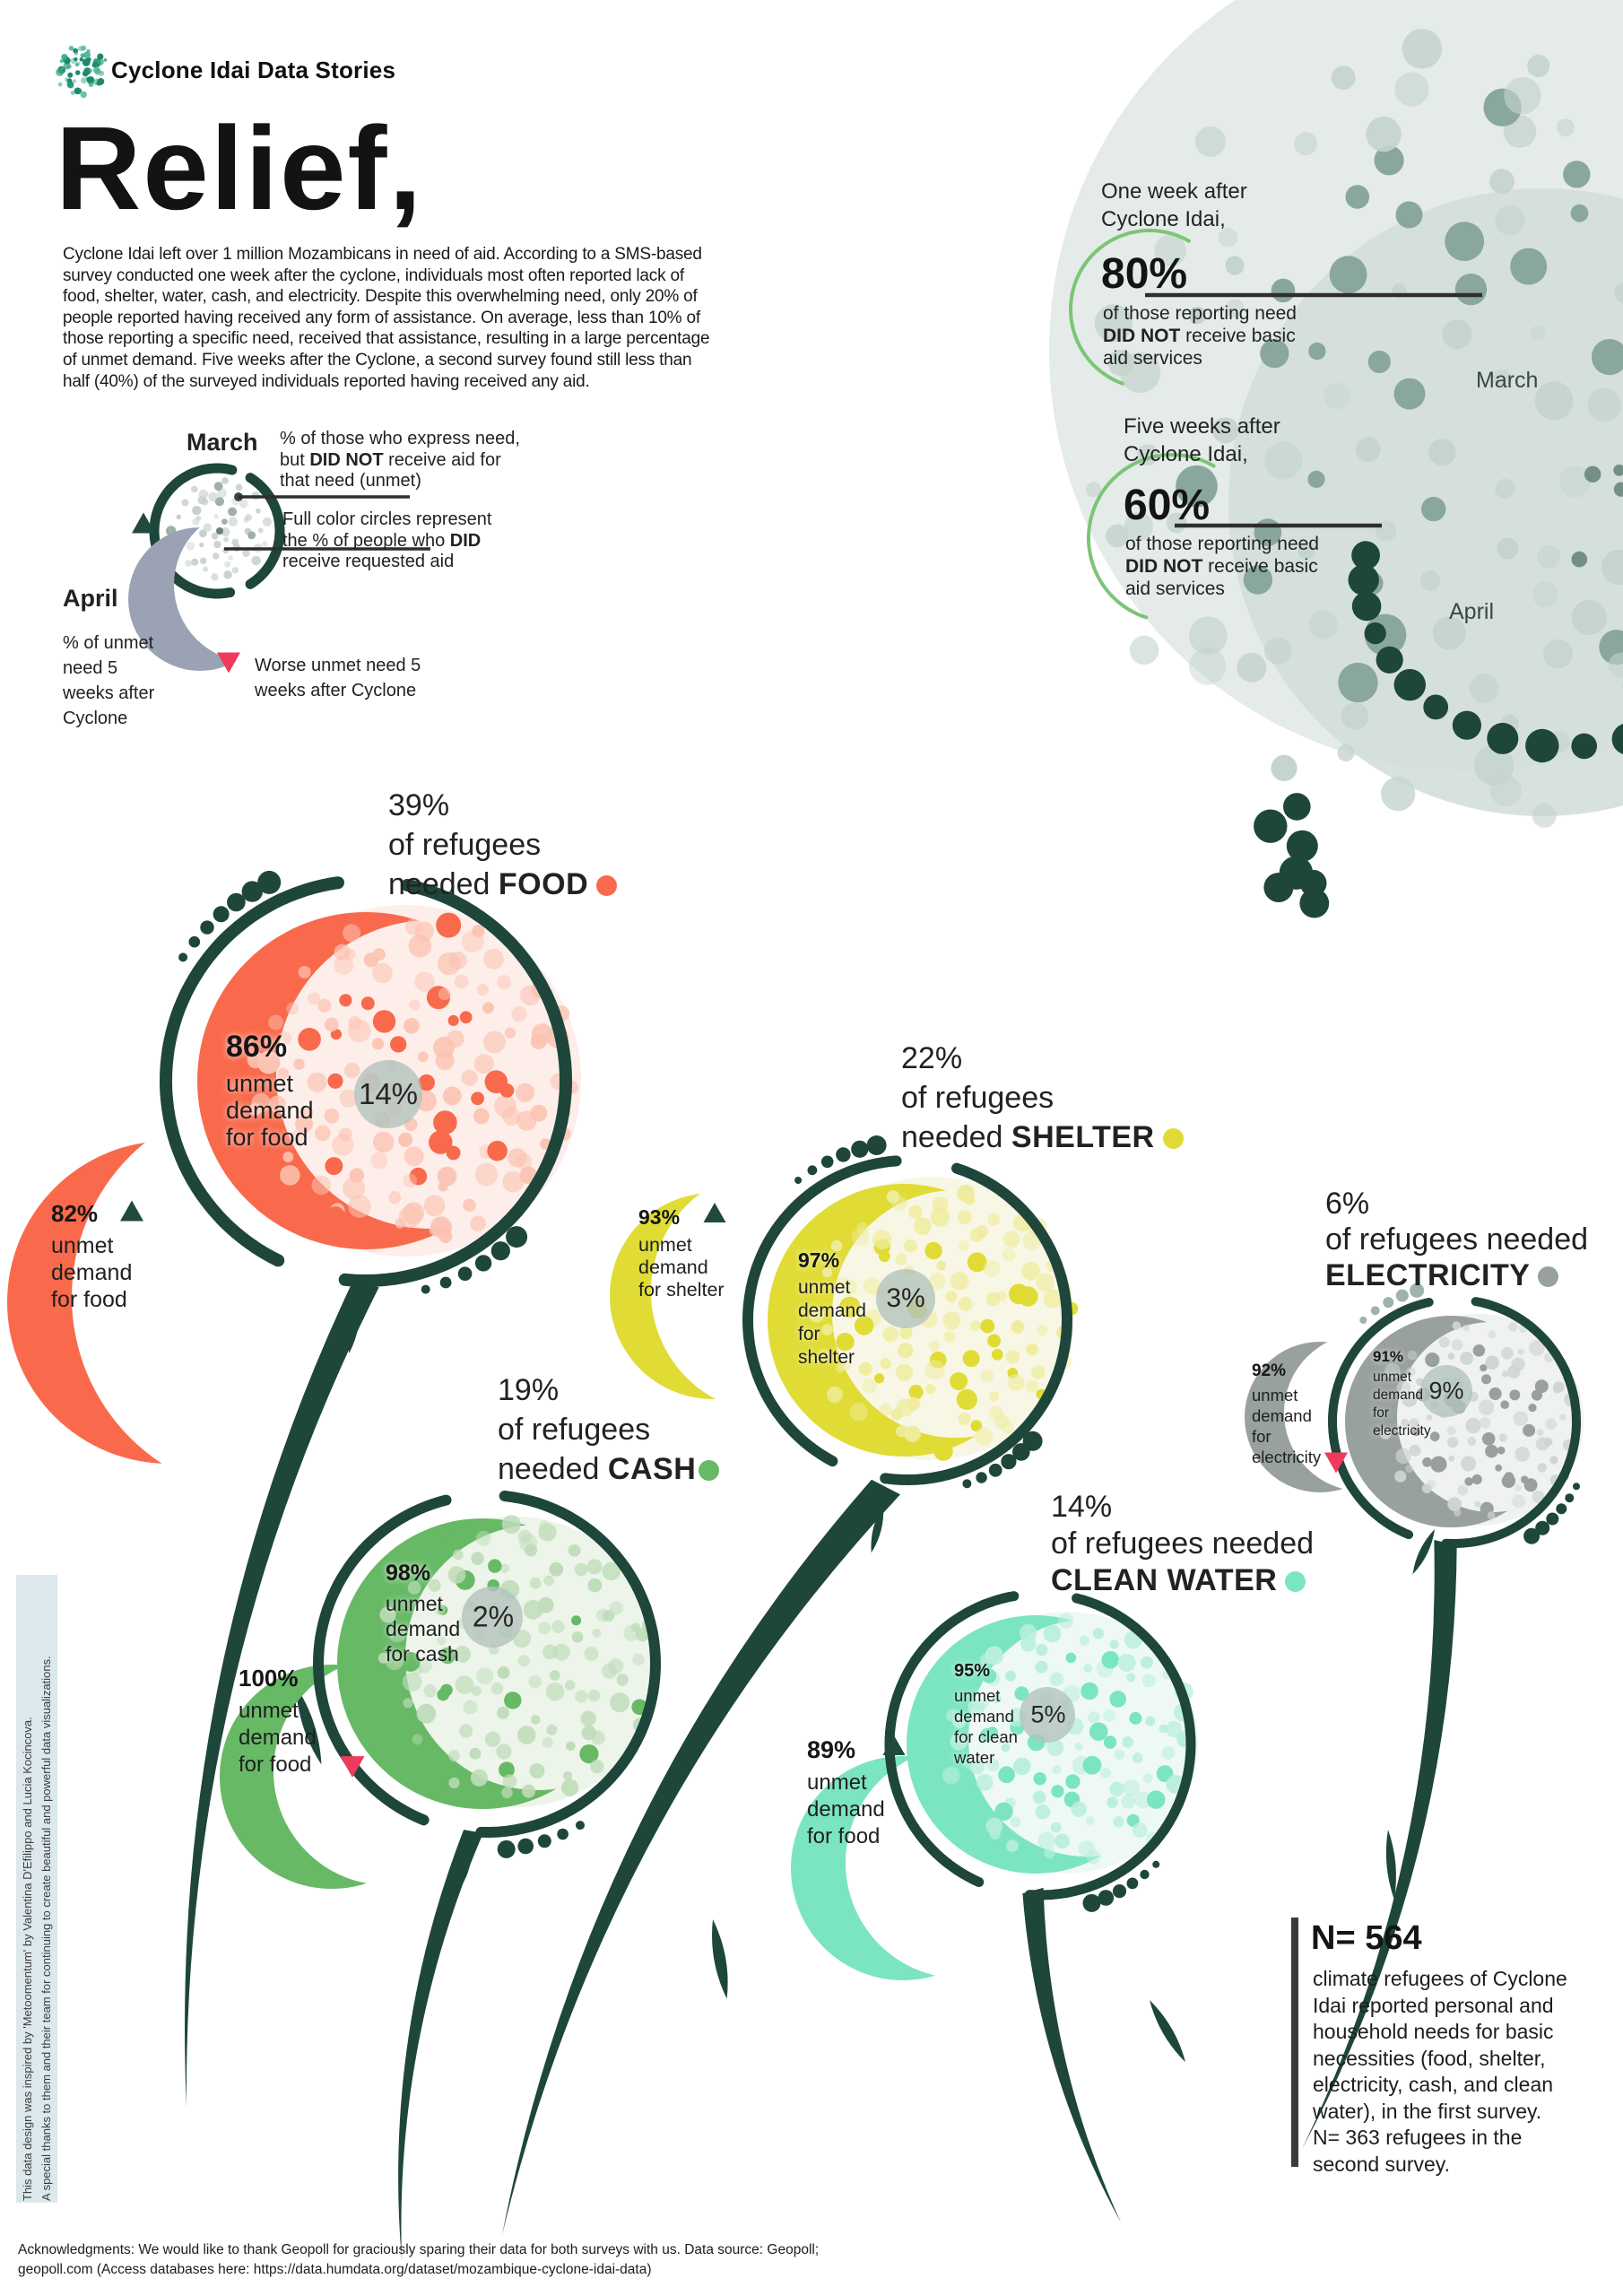 This screenshot has height=2296, width=1623. Describe the element at coordinates (574, 1430) in the screenshot. I see `cash-need-line2: of refugees` at that location.